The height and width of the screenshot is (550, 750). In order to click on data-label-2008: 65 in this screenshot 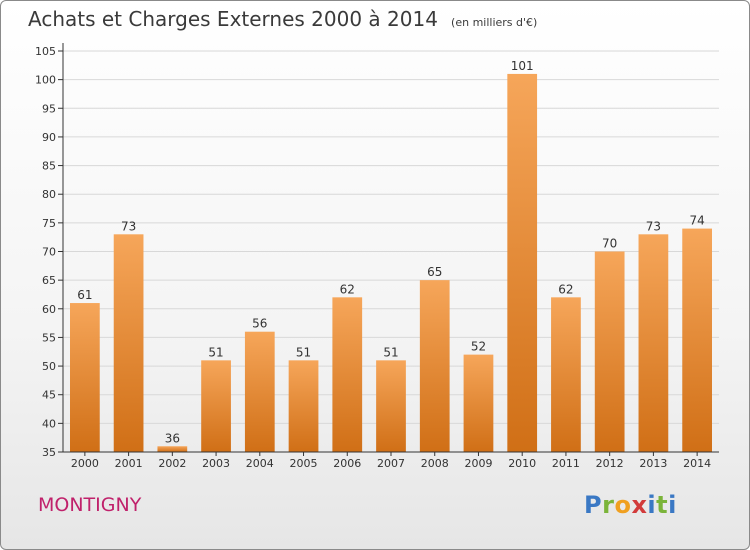, I will do `click(434, 272)`.